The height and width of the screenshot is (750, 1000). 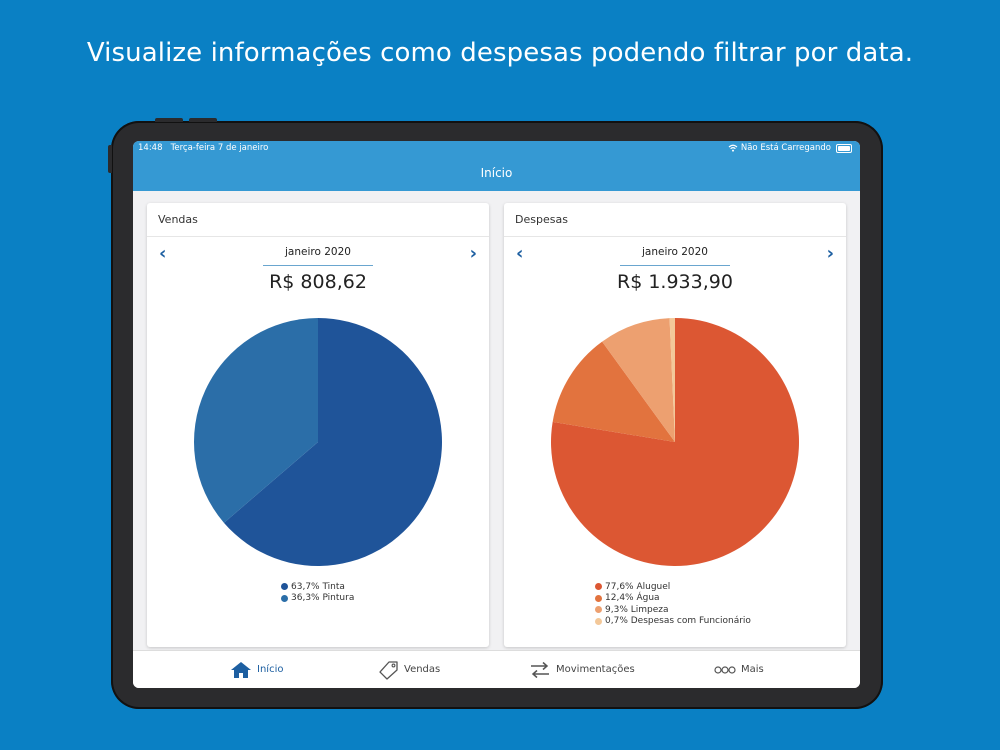 What do you see at coordinates (785, 148) in the screenshot?
I see `charging-status: Não Está Carregando` at bounding box center [785, 148].